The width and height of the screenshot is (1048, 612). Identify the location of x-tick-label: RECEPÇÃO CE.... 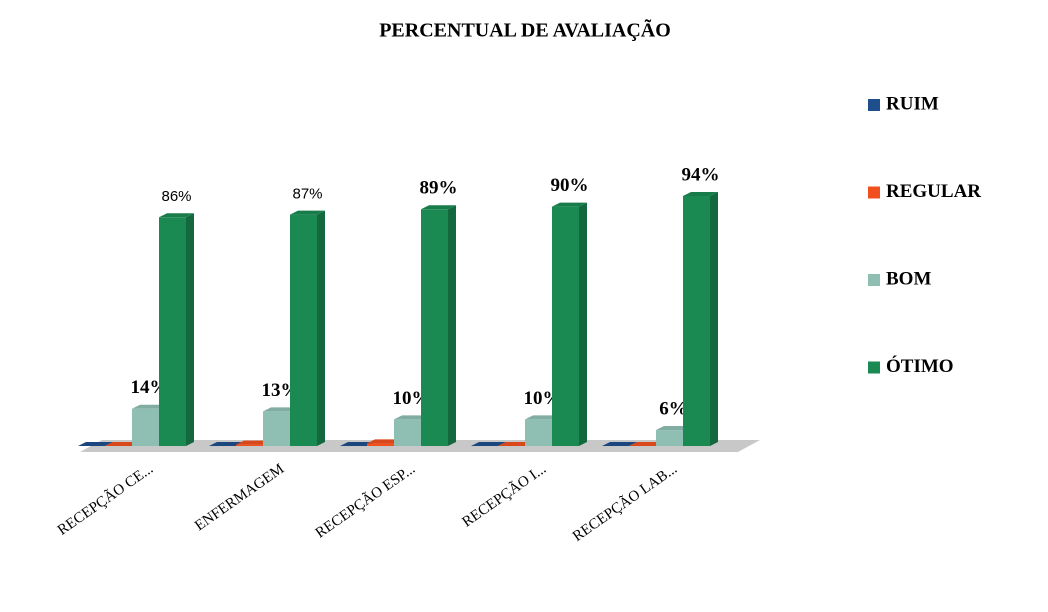
(105, 500).